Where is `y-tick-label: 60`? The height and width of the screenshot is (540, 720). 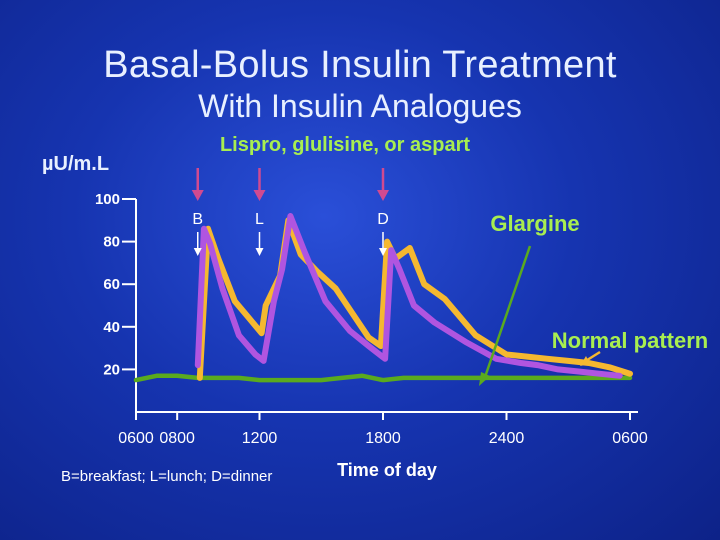 y-tick-label: 60 is located at coordinates (111, 284).